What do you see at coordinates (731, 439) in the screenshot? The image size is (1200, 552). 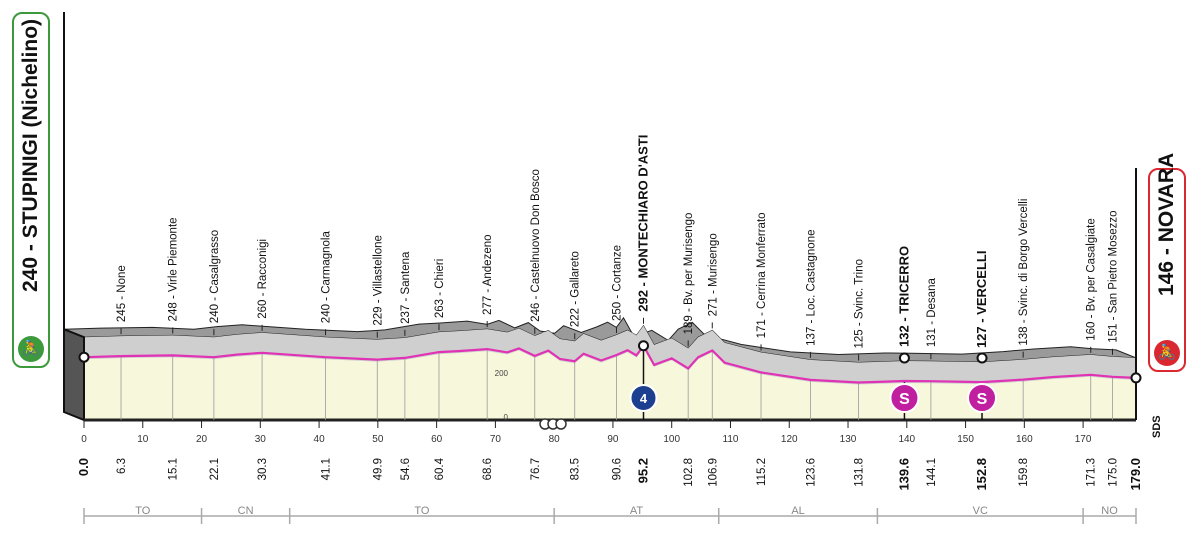 I see `km-tick-label: 110` at bounding box center [731, 439].